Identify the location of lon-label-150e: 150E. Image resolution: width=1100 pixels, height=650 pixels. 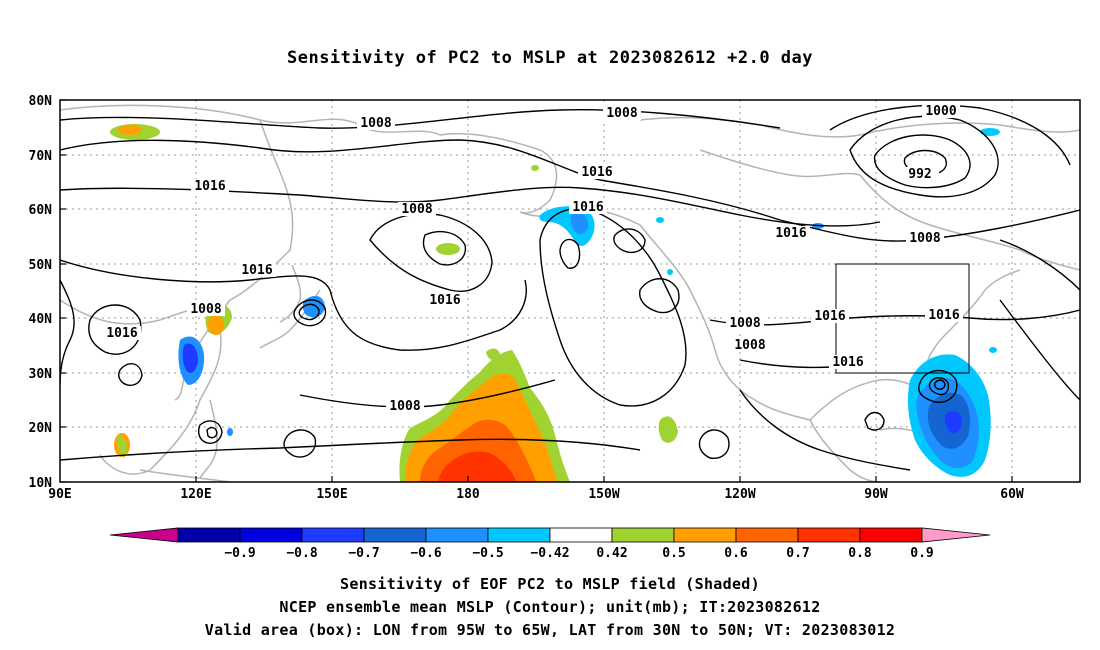
(331, 494).